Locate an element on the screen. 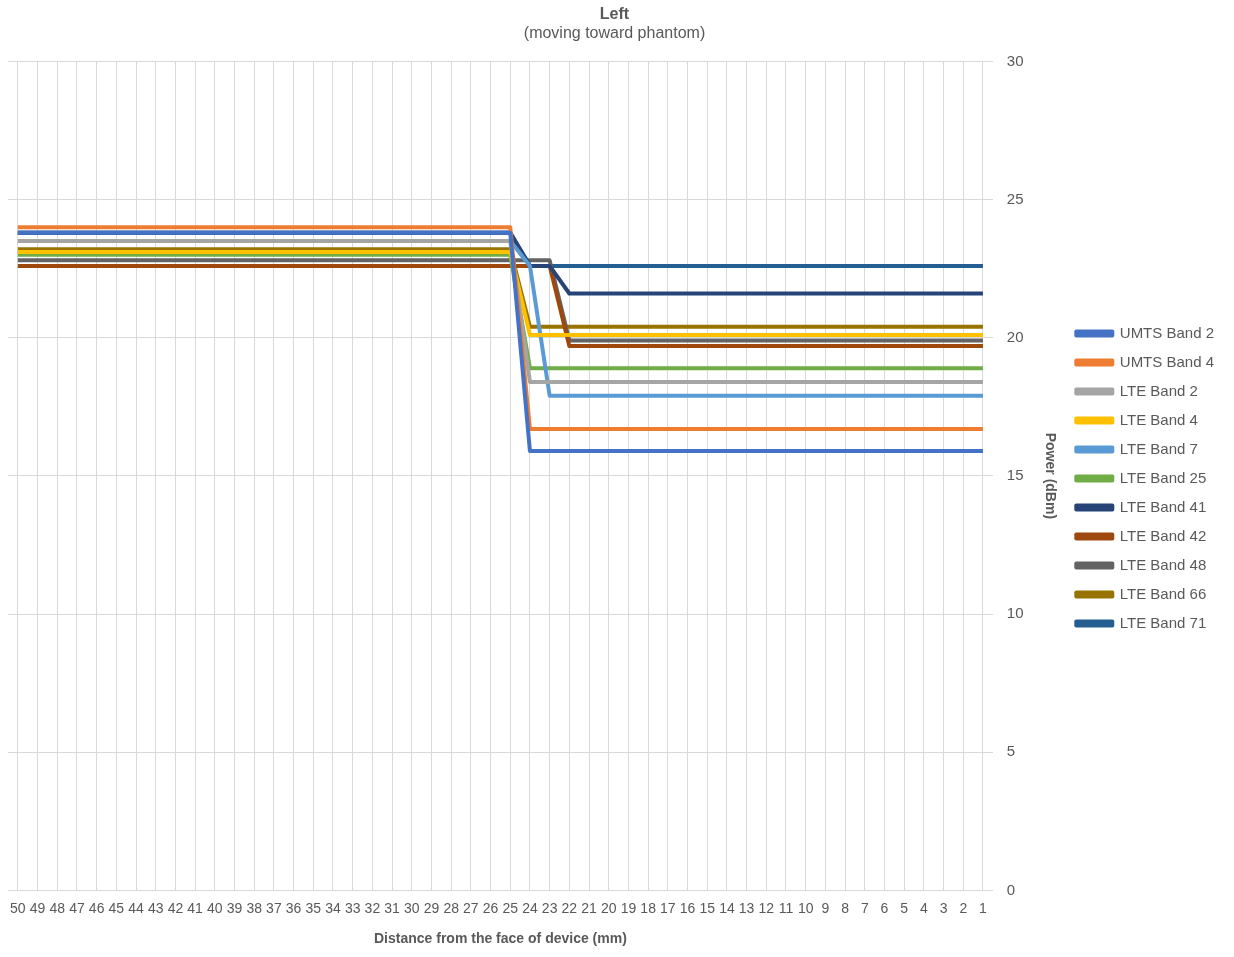 The height and width of the screenshot is (957, 1234). x-tick-label: 47 is located at coordinates (77, 907).